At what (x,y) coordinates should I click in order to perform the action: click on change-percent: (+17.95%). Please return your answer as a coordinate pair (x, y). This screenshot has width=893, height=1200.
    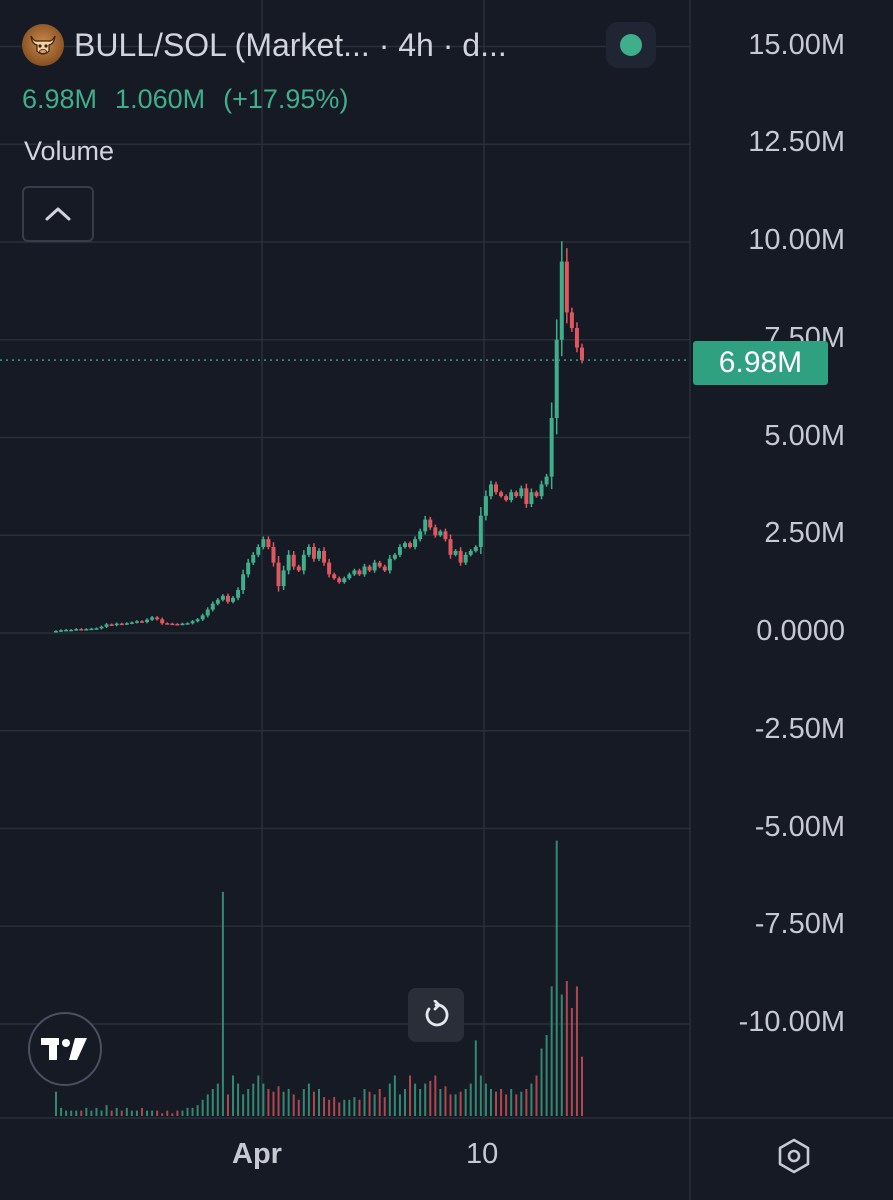
    Looking at the image, I should click on (286, 99).